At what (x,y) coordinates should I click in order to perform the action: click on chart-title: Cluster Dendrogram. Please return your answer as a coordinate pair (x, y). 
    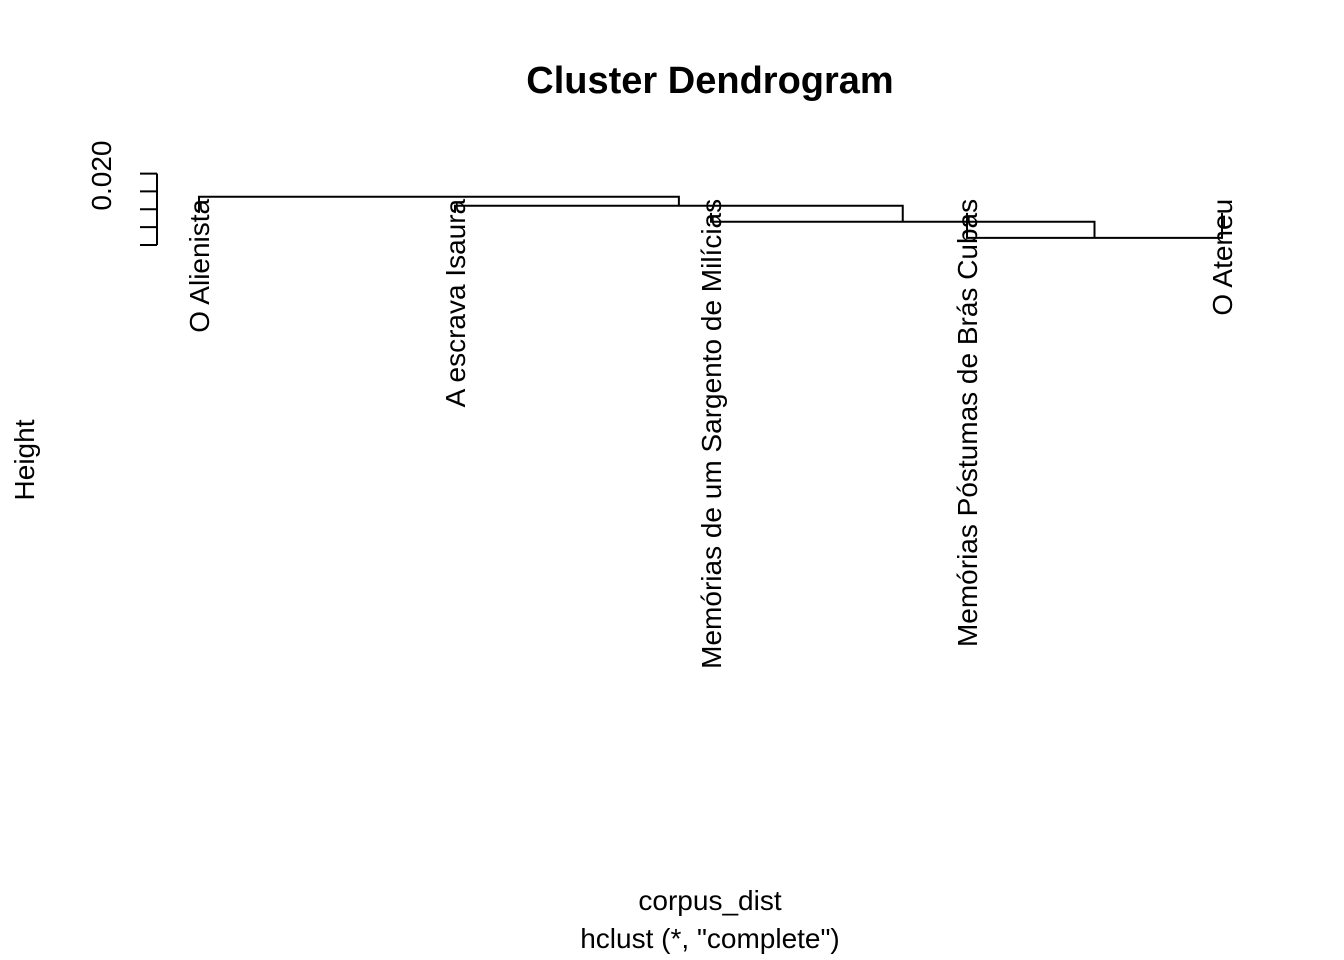
    Looking at the image, I should click on (709, 81).